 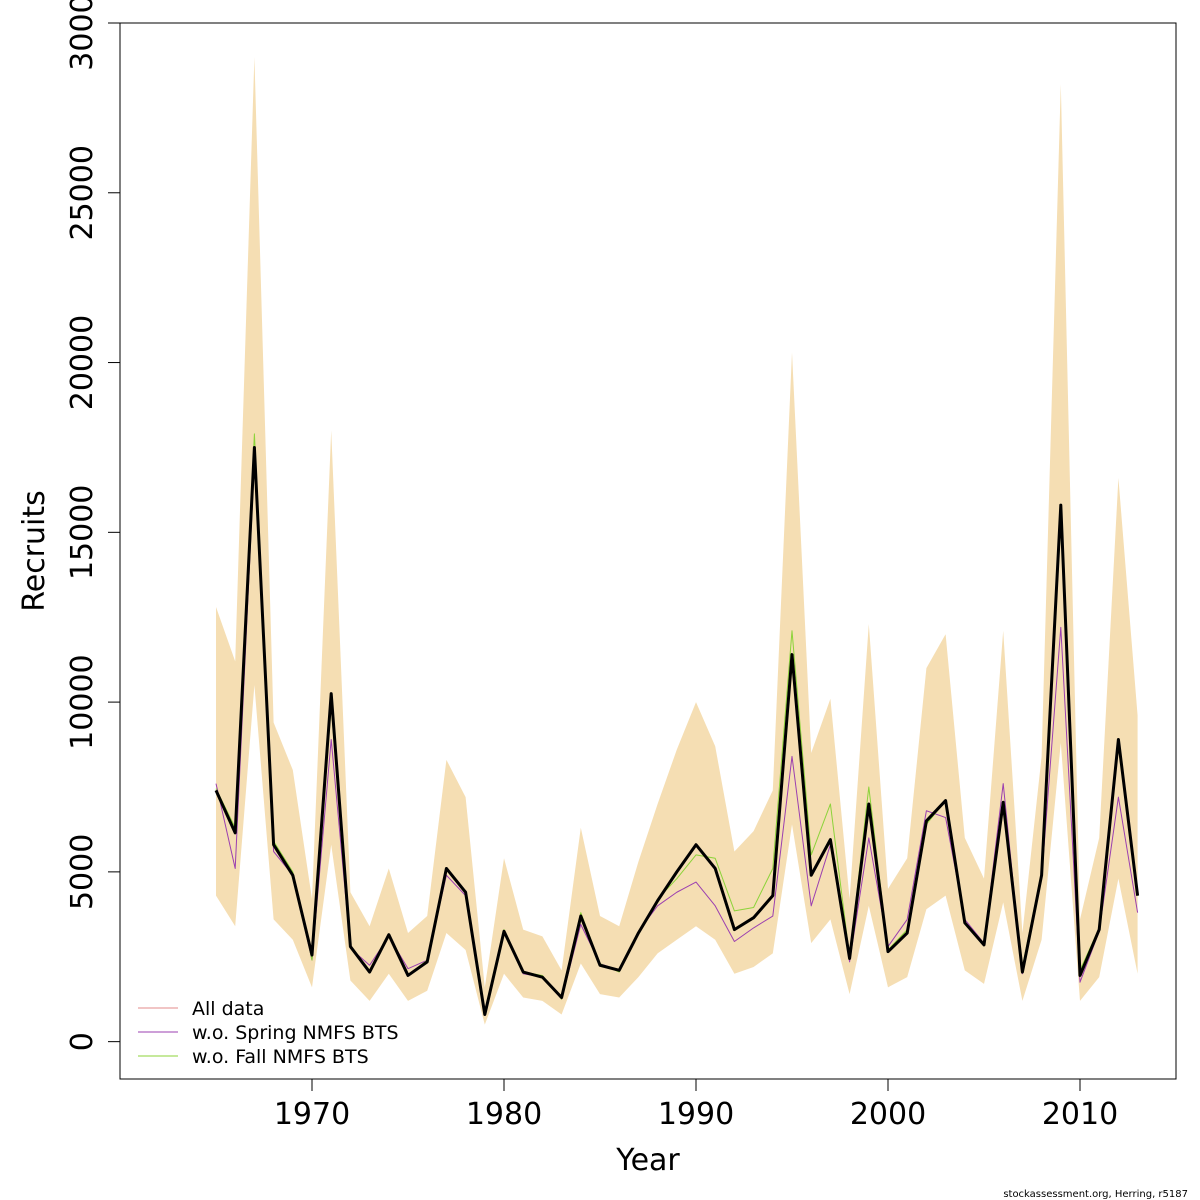 What do you see at coordinates (647, 1160) in the screenshot?
I see `x-axis-title: Year` at bounding box center [647, 1160].